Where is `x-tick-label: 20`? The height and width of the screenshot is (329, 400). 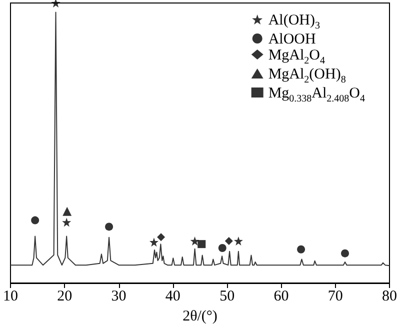 x-tick-label: 20 is located at coordinates (64, 296).